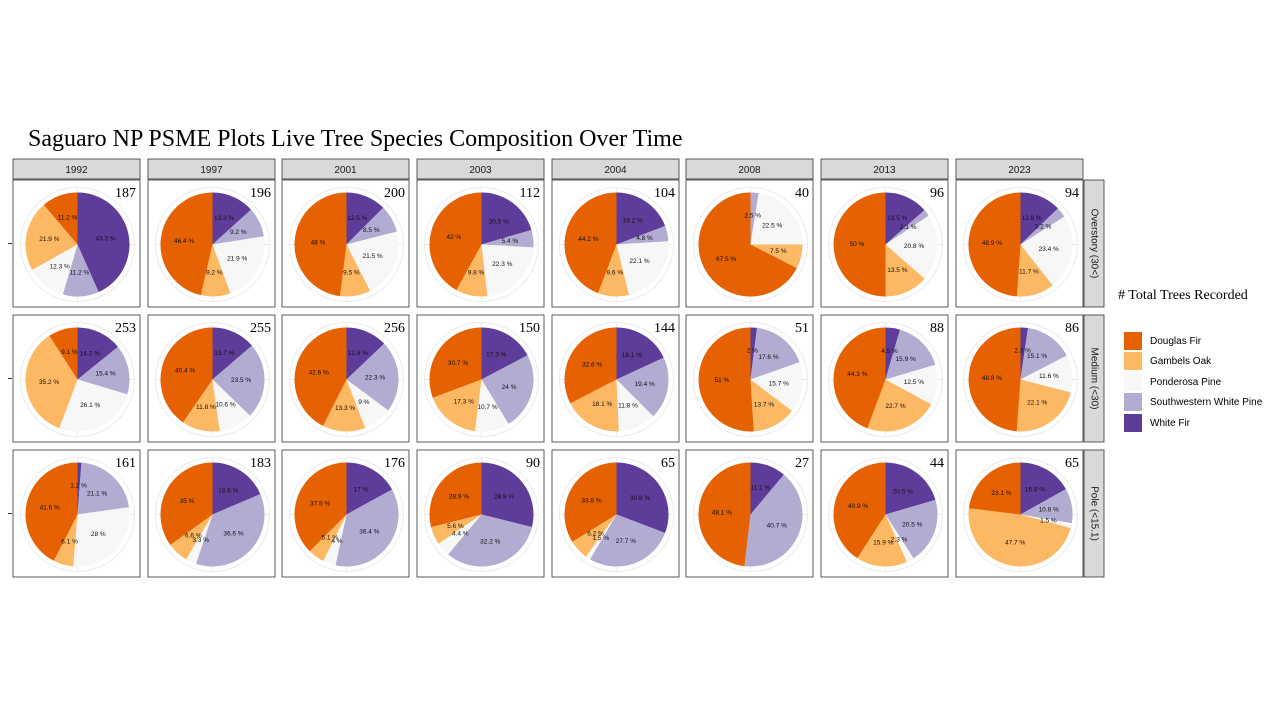 This screenshot has height=720, width=1280. I want to click on slice-percent-label: 9.5 %, so click(351, 272).